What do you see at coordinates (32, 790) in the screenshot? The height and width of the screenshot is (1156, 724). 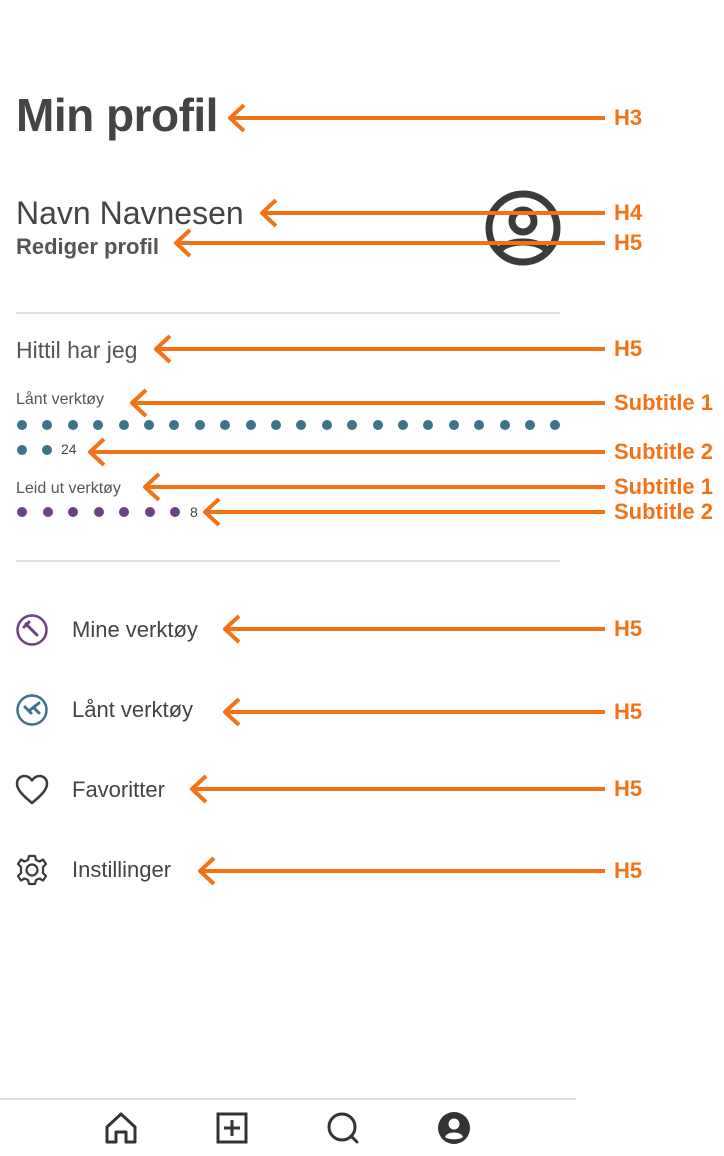 I see `heart-icon` at bounding box center [32, 790].